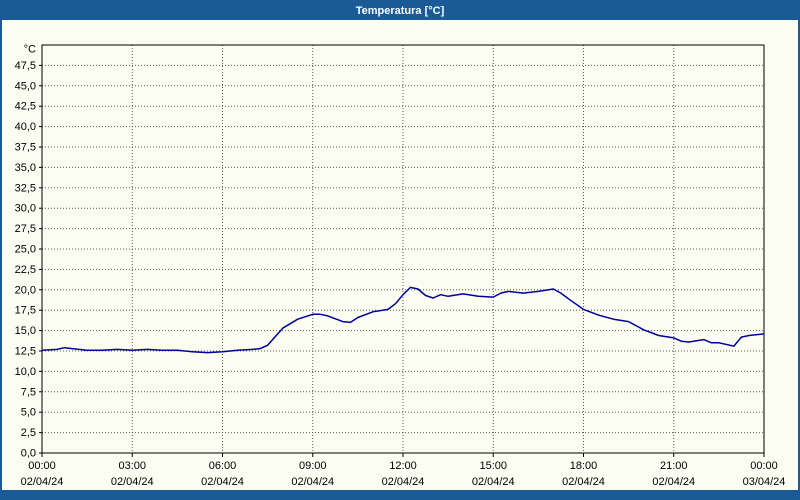  What do you see at coordinates (25, 127) in the screenshot?
I see `y-tick-label: 40,0` at bounding box center [25, 127].